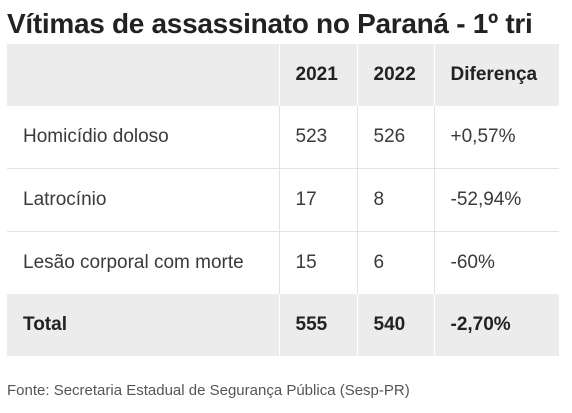 The width and height of the screenshot is (572, 413). I want to click on cell-2022: 6, so click(395, 262).